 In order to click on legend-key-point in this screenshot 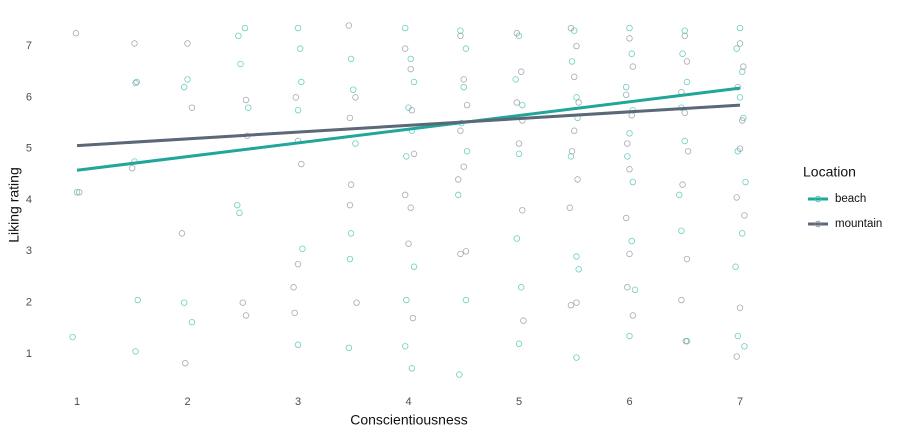, I will do `click(818, 224)`.